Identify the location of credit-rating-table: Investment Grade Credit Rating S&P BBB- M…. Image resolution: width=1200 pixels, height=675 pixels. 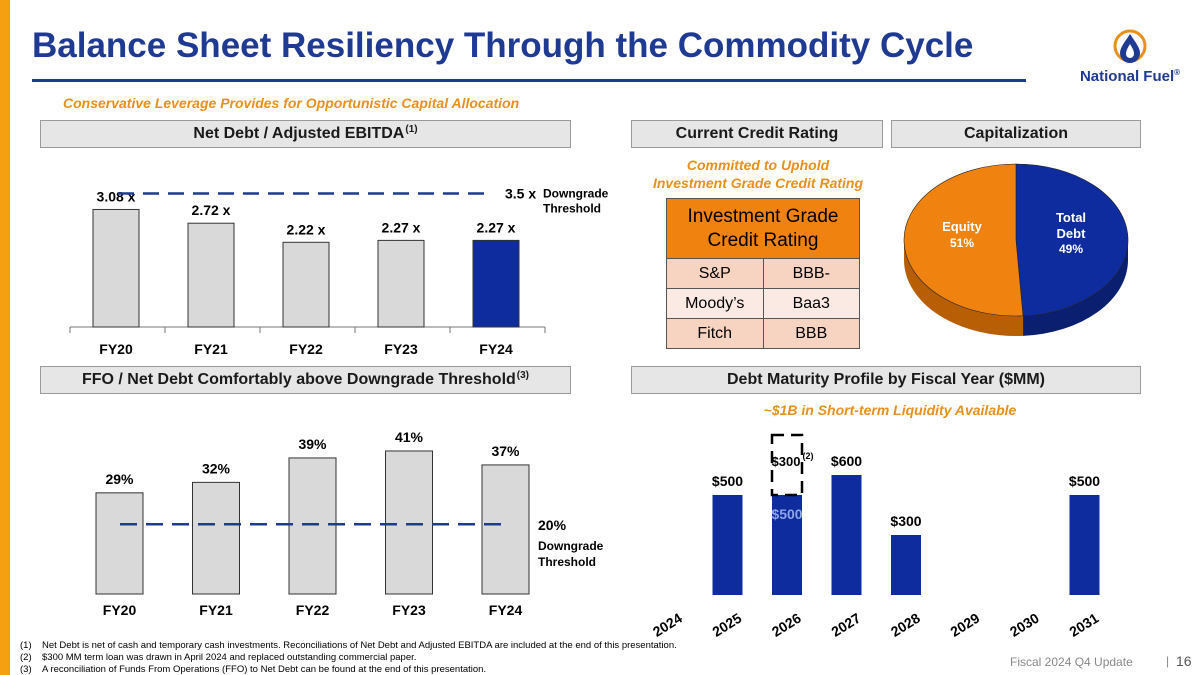
(763, 273).